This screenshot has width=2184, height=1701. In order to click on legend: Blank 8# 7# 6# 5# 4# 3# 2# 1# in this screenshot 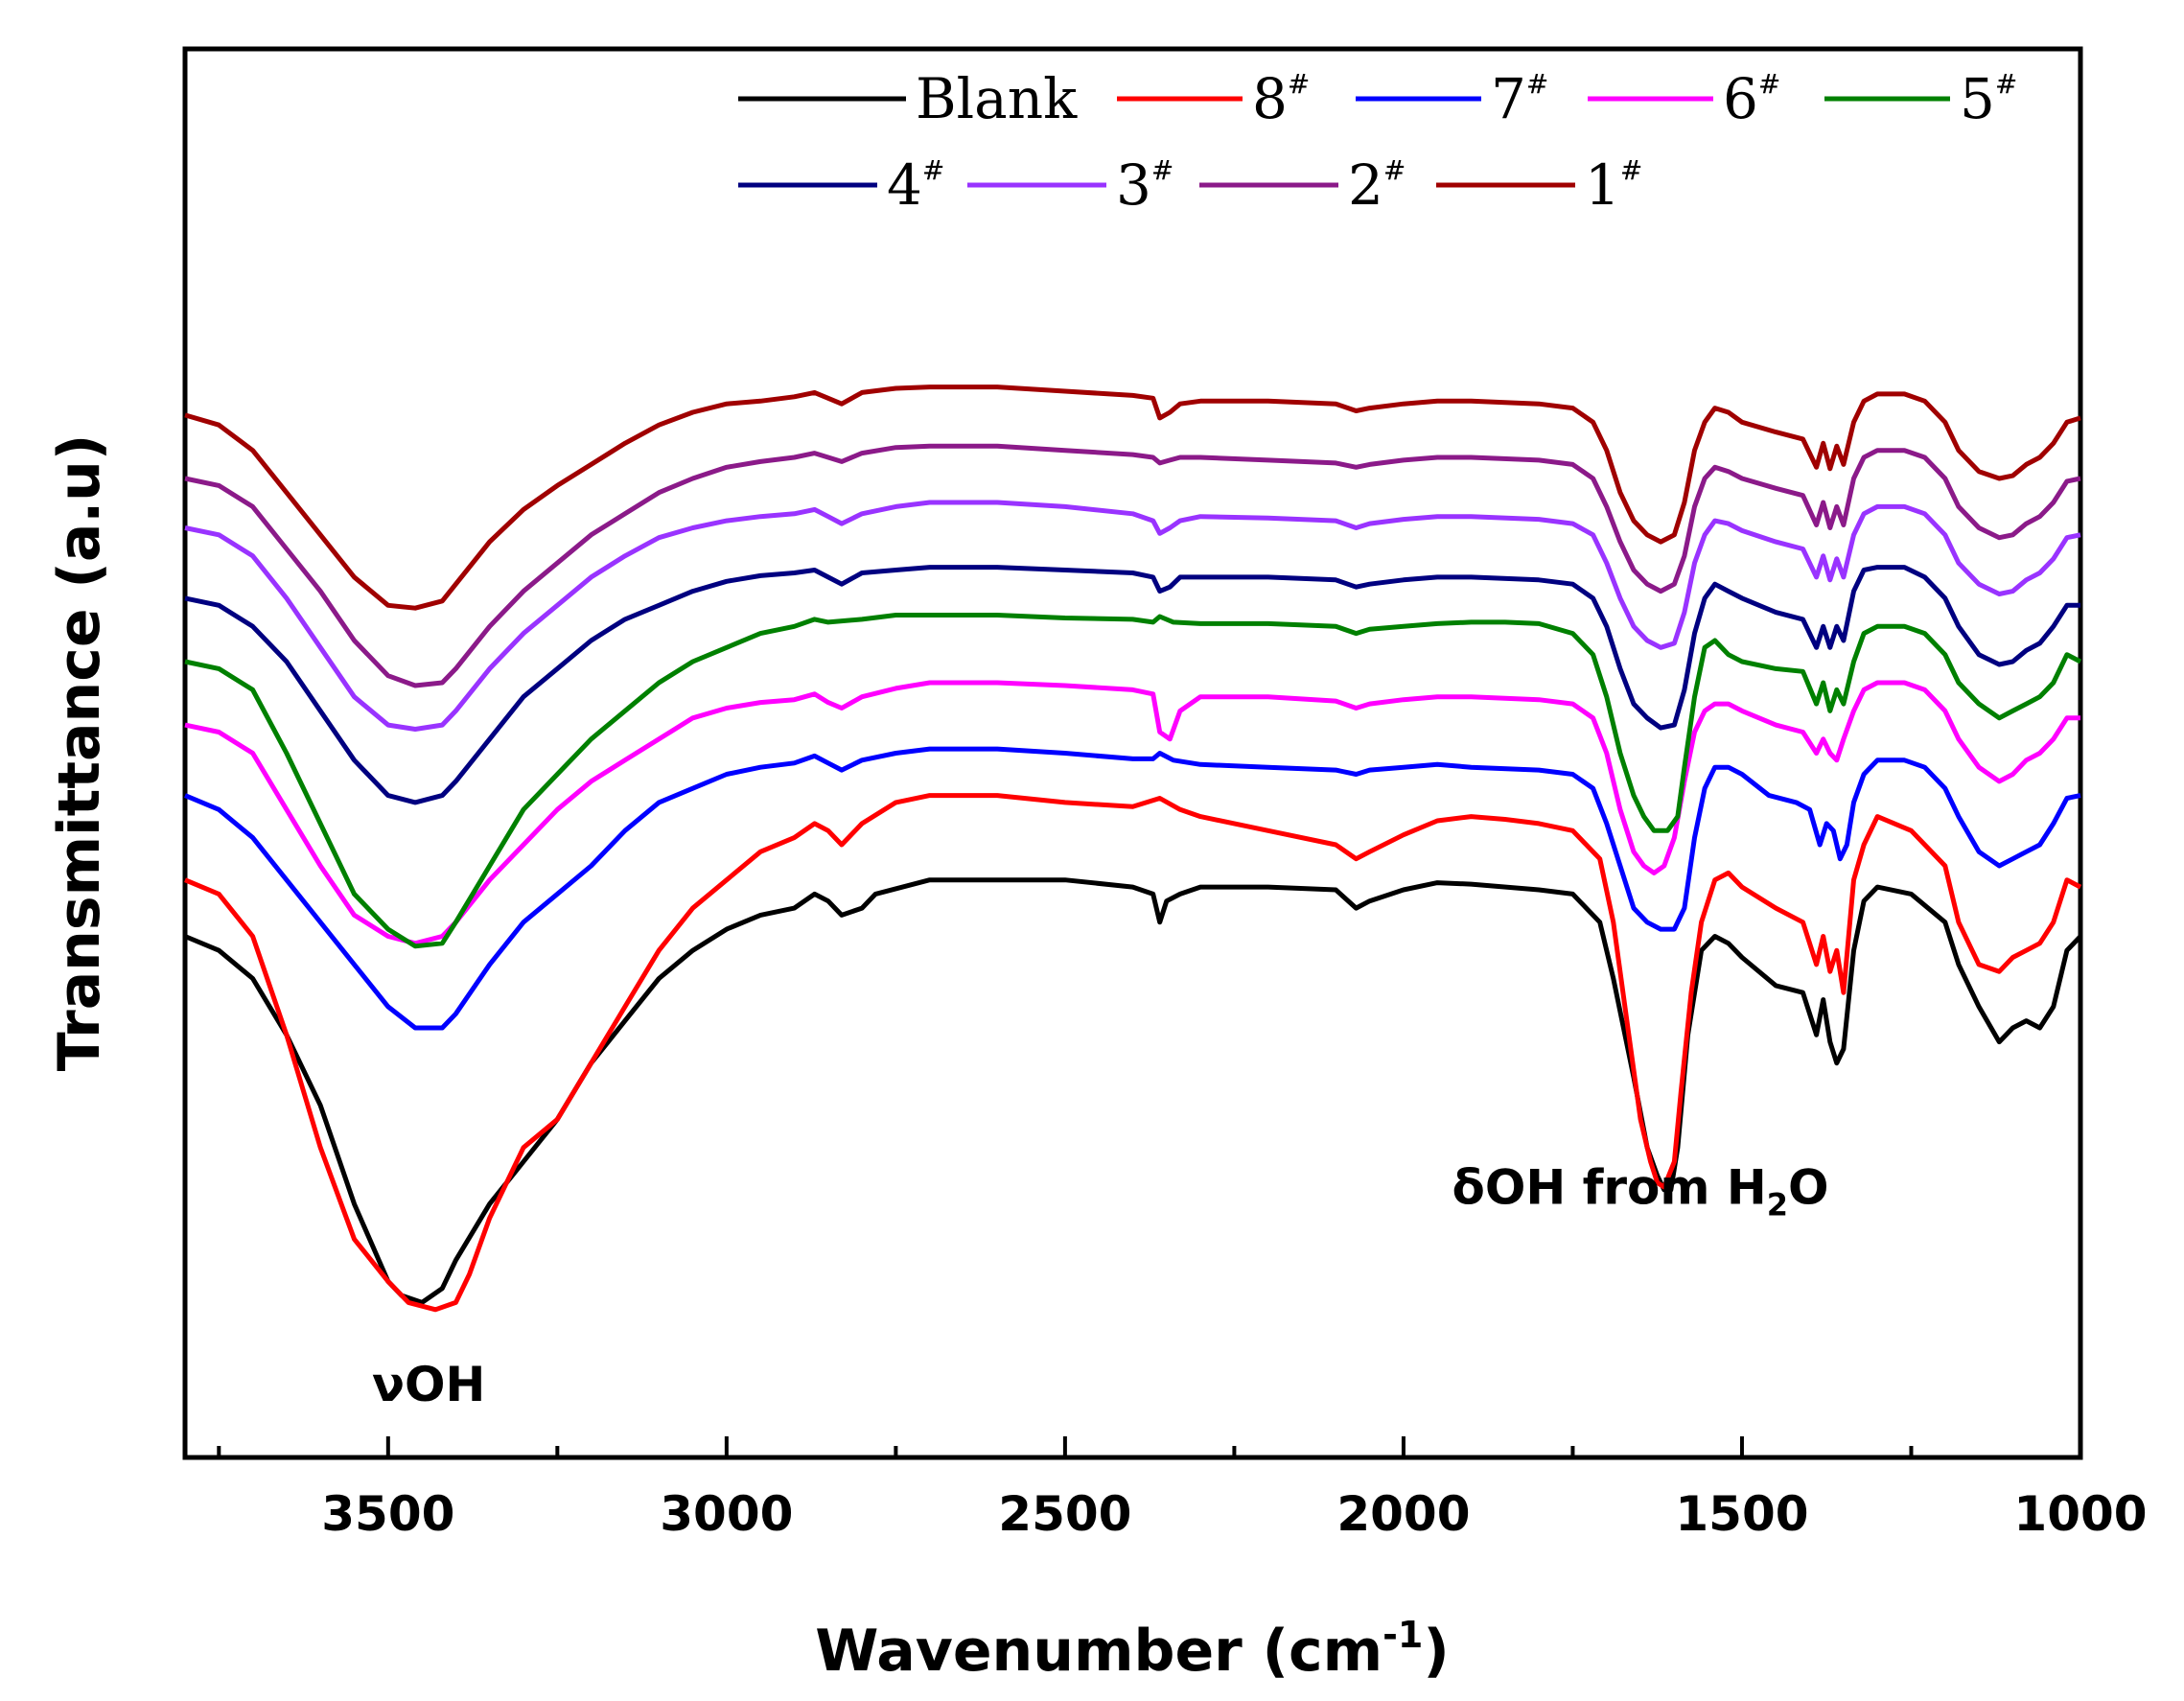, I will do `click(1377, 142)`.